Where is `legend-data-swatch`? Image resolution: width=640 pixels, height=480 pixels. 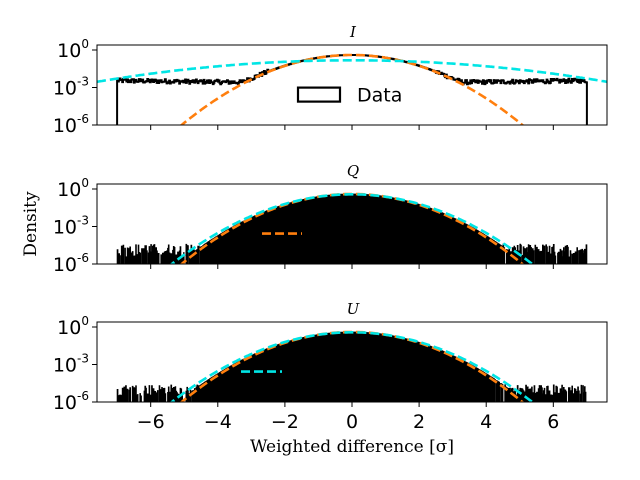 legend-data-swatch is located at coordinates (319, 94).